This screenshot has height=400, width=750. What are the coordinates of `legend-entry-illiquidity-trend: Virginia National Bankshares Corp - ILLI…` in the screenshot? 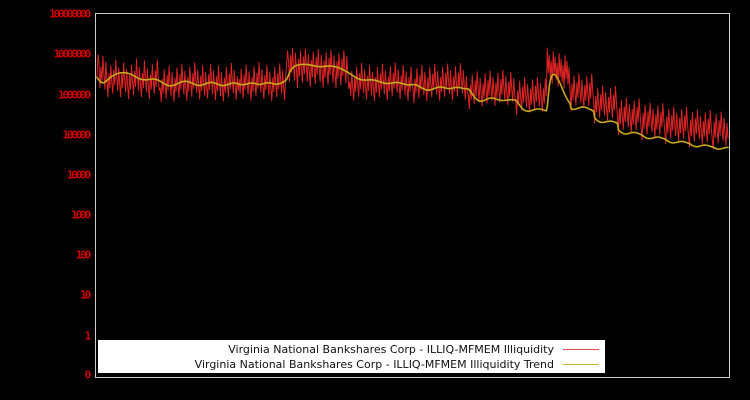 It's located at (351, 364).